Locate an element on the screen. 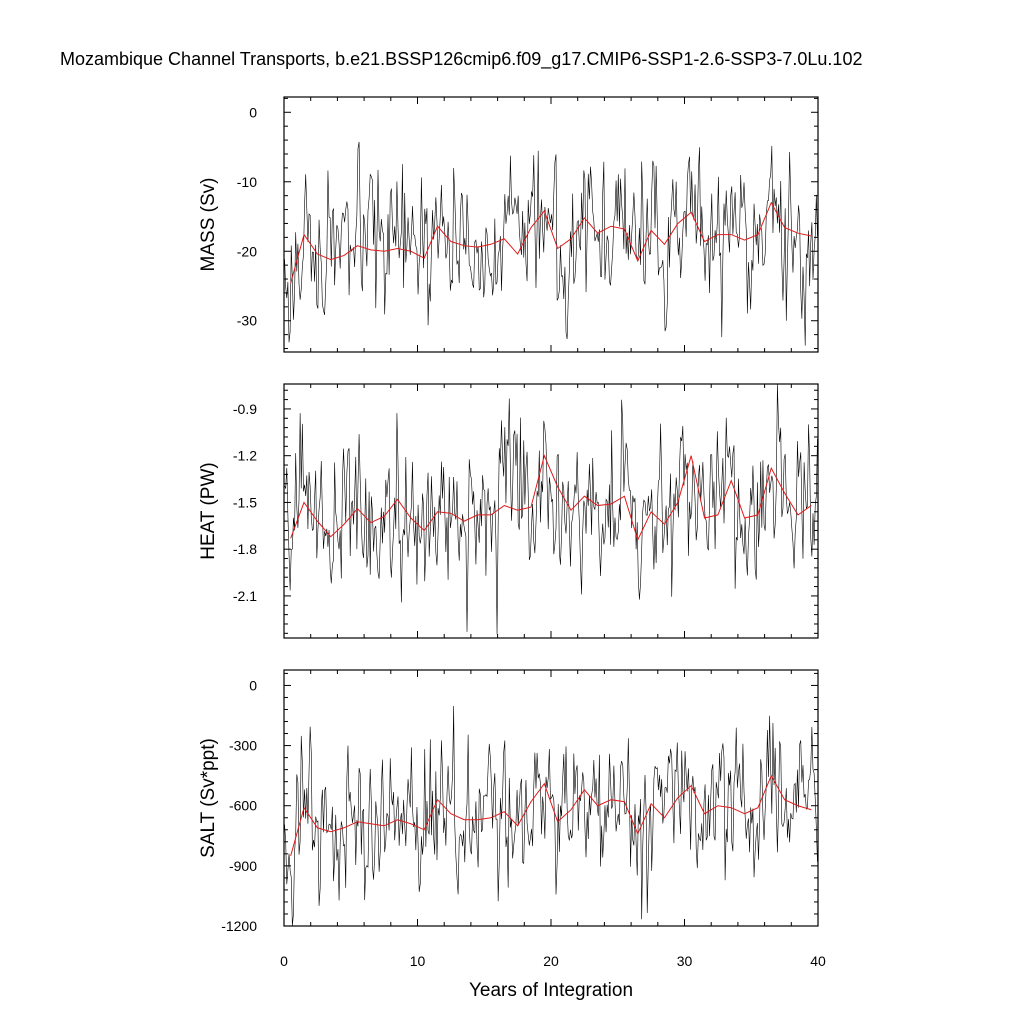 Image resolution: width=1024 pixels, height=1029 pixels. monthly-series-line-heat is located at coordinates (551, 509).